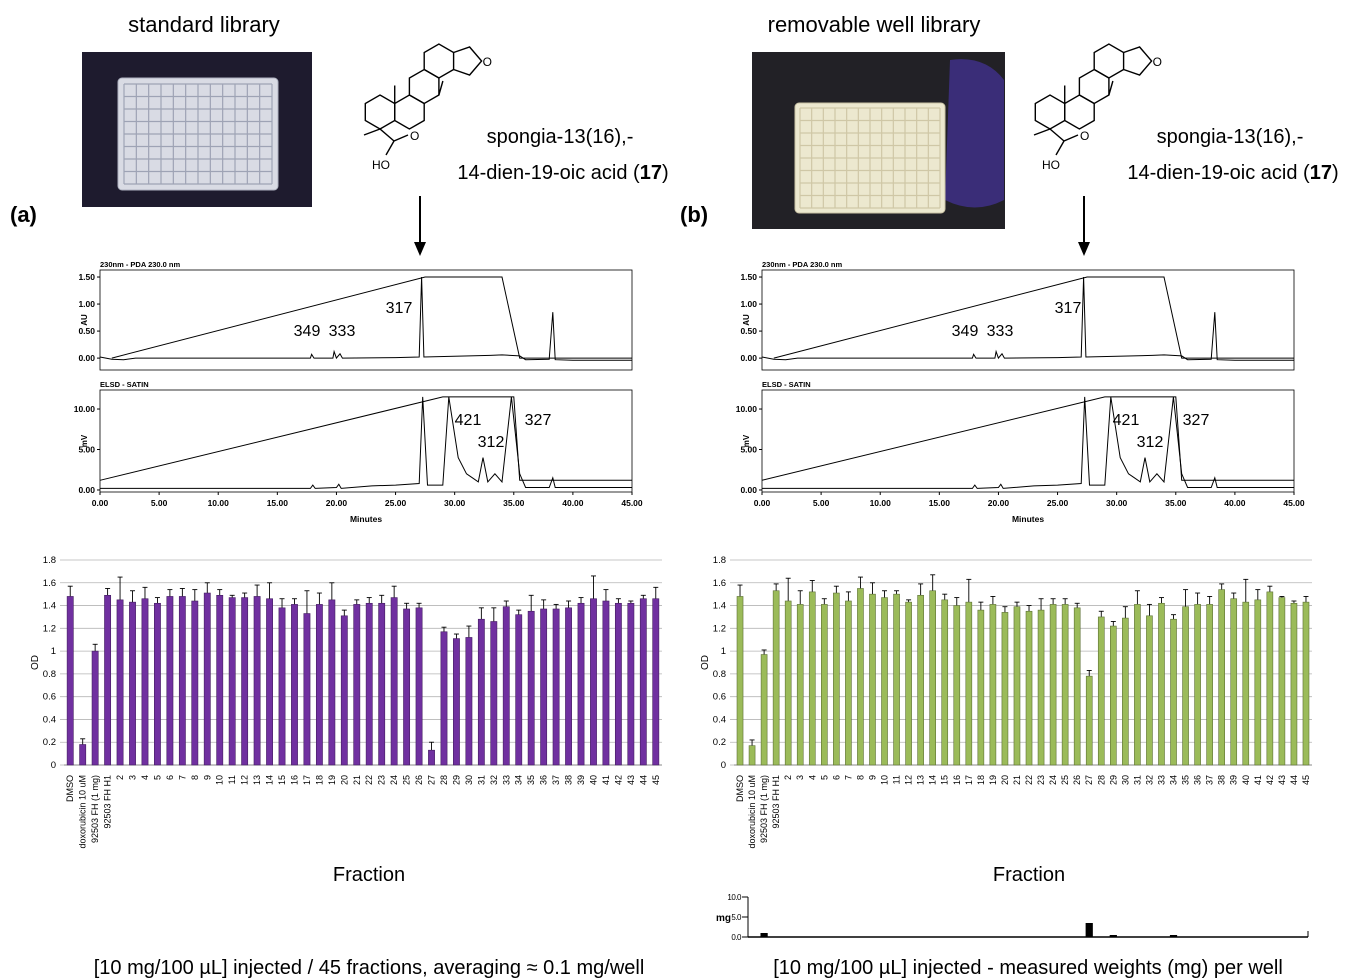  Describe the element at coordinates (631, 780) in the screenshot. I see `x-tick-label: 43` at that location.